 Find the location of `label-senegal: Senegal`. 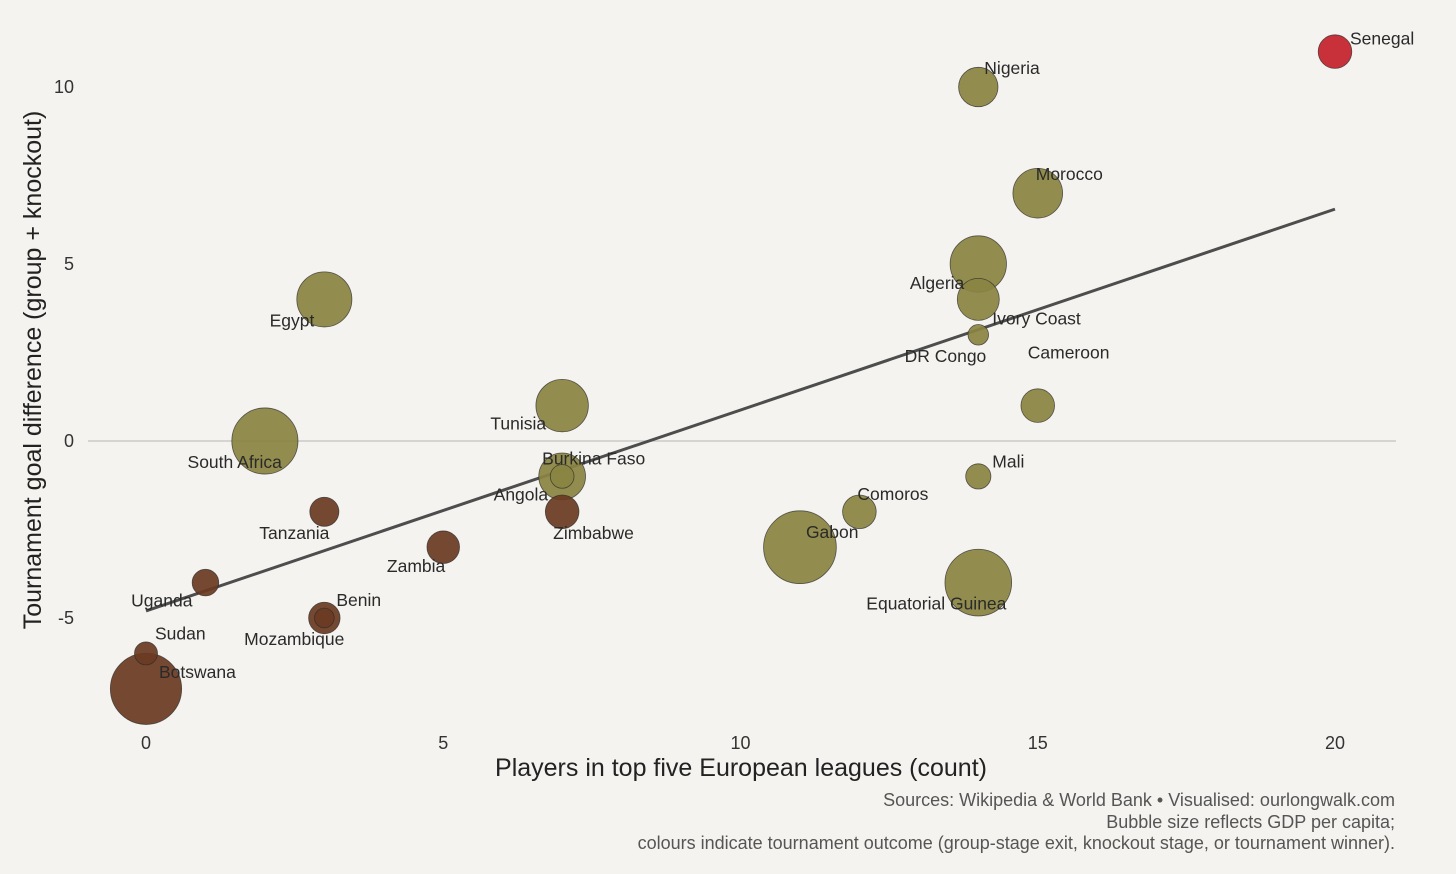

label-senegal: Senegal is located at coordinates (1382, 39).